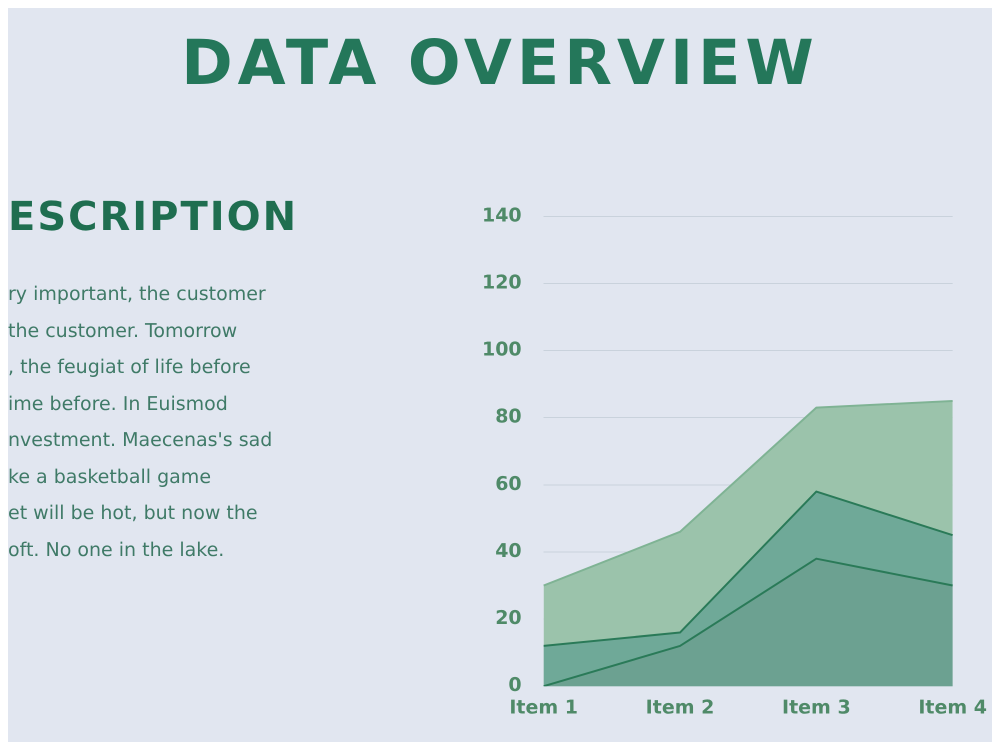 This screenshot has width=1000, height=750. Describe the element at coordinates (680, 707) in the screenshot. I see `x-tick-label: Item 2` at that location.